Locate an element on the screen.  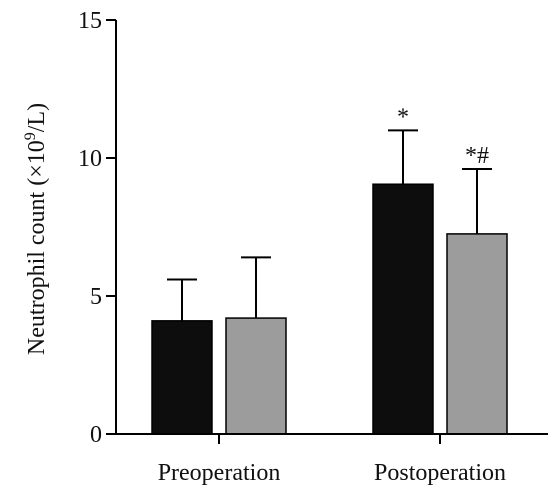
significance-label-s1-postoperation: * is located at coordinates (403, 117).